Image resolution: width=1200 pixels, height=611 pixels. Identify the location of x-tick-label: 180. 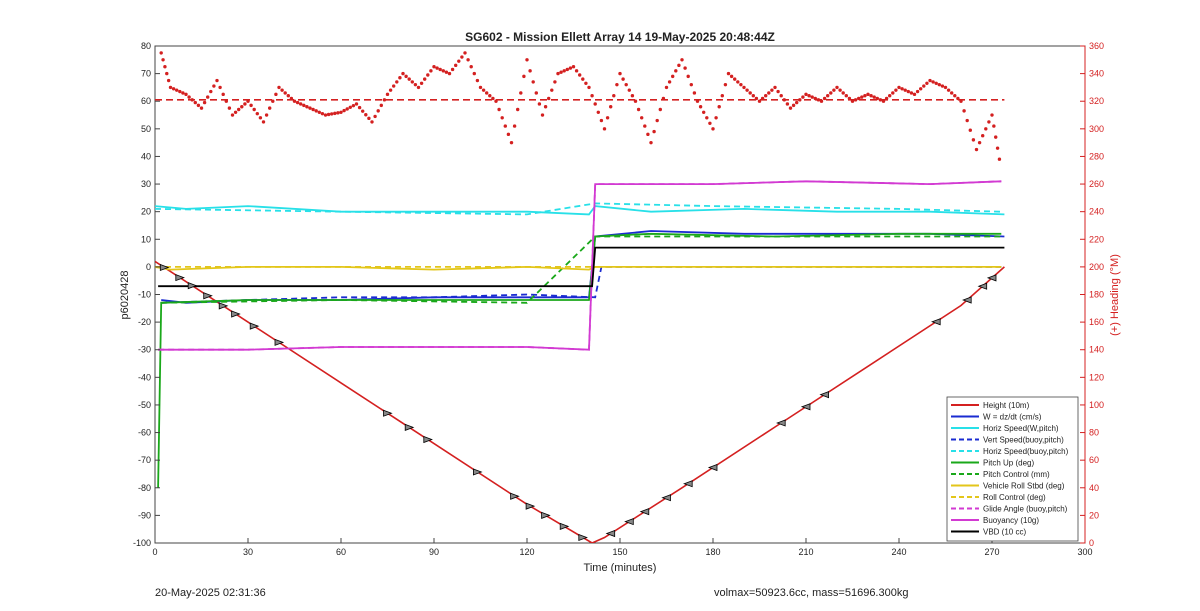
(712, 552).